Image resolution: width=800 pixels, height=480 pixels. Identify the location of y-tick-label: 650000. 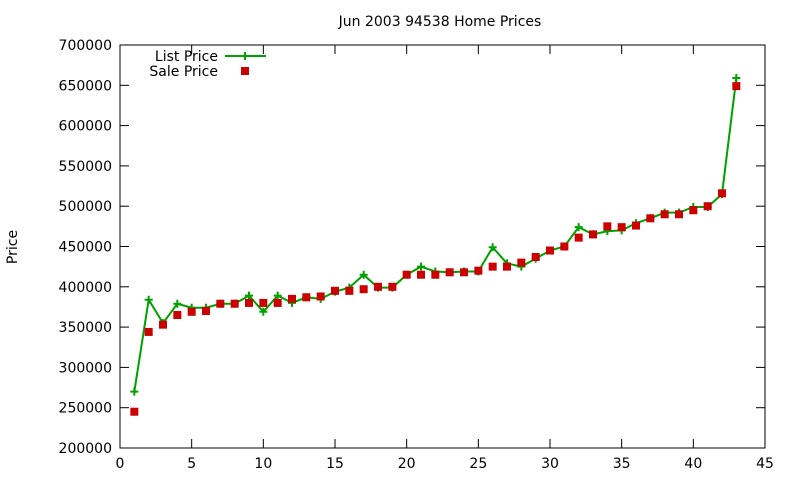
(85, 86).